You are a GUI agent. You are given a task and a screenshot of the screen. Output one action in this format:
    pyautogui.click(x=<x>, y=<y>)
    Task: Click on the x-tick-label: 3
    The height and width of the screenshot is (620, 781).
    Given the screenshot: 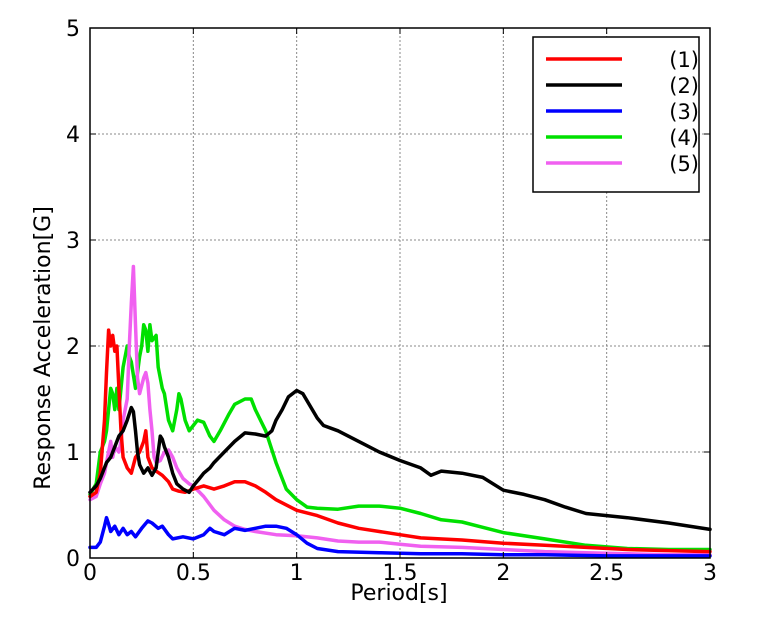 What is the action you would take?
    pyautogui.click(x=710, y=573)
    